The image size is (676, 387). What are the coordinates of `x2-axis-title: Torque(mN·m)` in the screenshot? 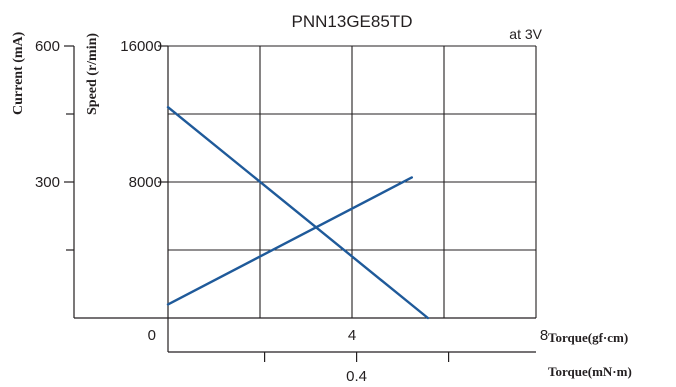 It's located at (590, 371).